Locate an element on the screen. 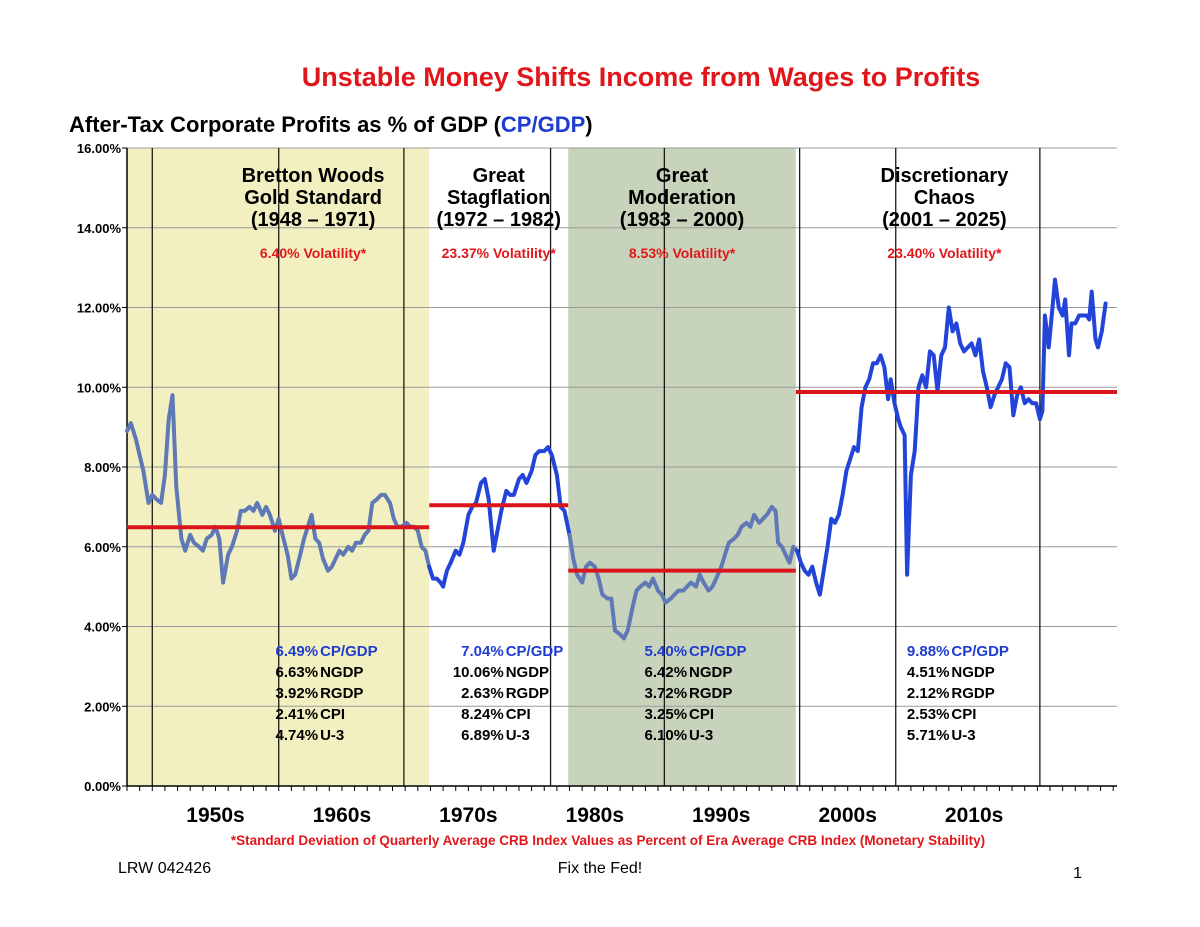  decade-label: 1980s is located at coordinates (595, 815).